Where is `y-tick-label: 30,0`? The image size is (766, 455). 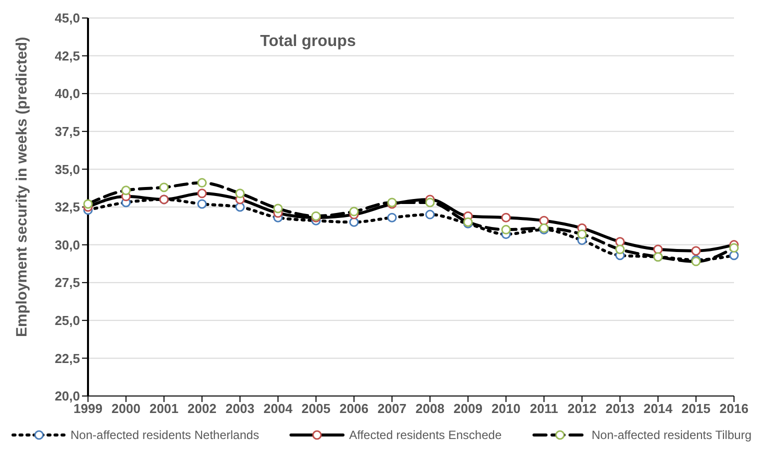
y-tick-label: 30,0 is located at coordinates (67, 244).